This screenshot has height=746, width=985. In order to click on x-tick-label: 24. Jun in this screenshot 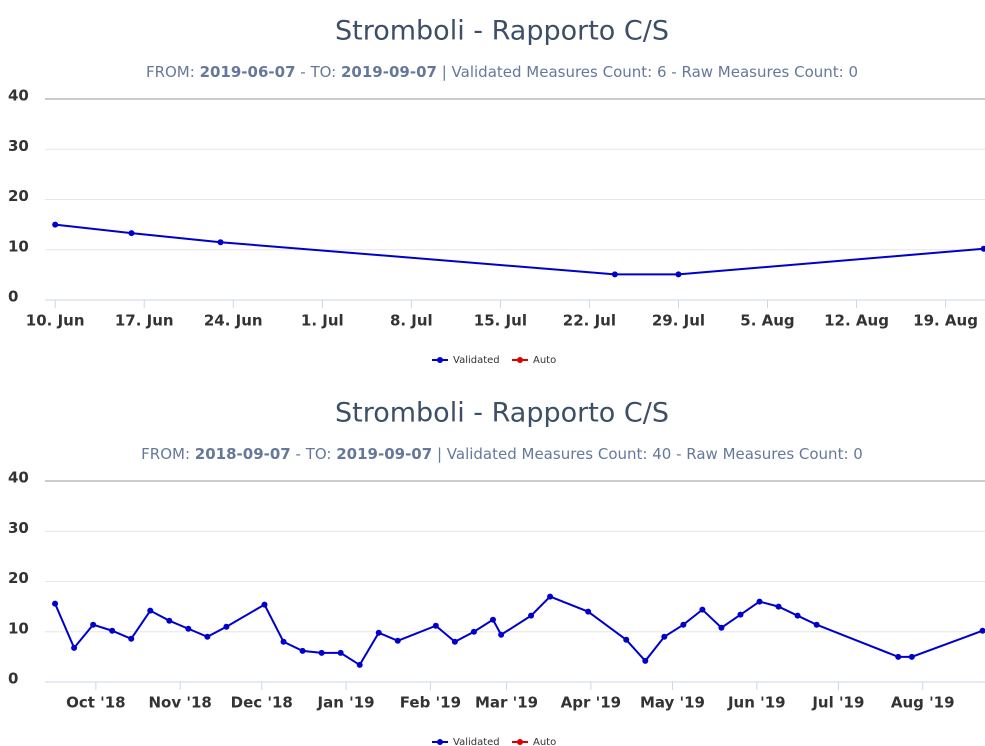, I will do `click(233, 321)`.